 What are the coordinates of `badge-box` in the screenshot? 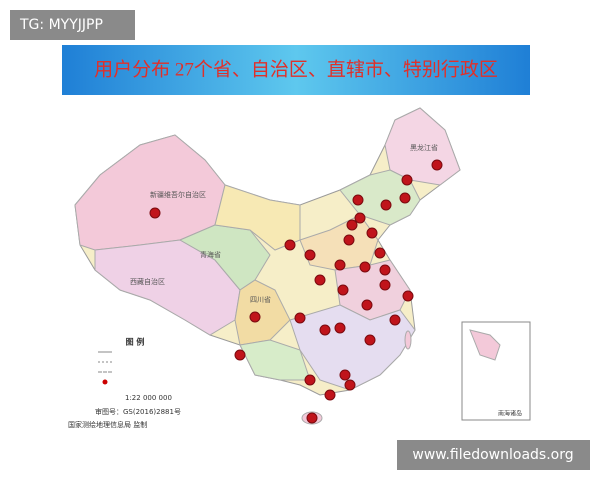 It's located at (72, 25).